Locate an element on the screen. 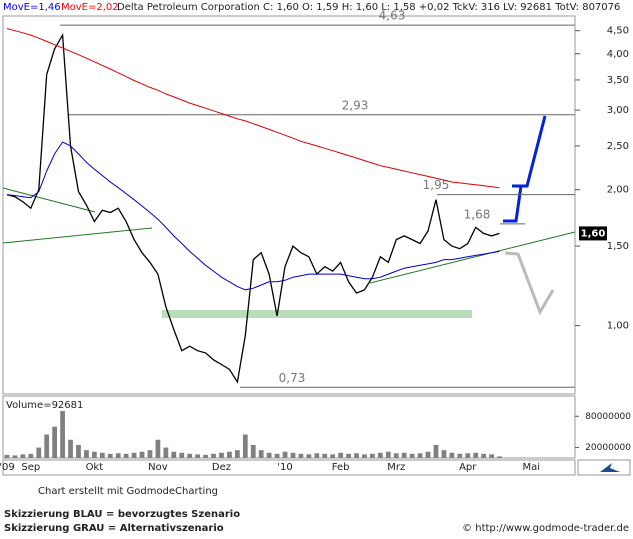 The width and height of the screenshot is (633, 539). x-tick-label: Dez is located at coordinates (221, 467).